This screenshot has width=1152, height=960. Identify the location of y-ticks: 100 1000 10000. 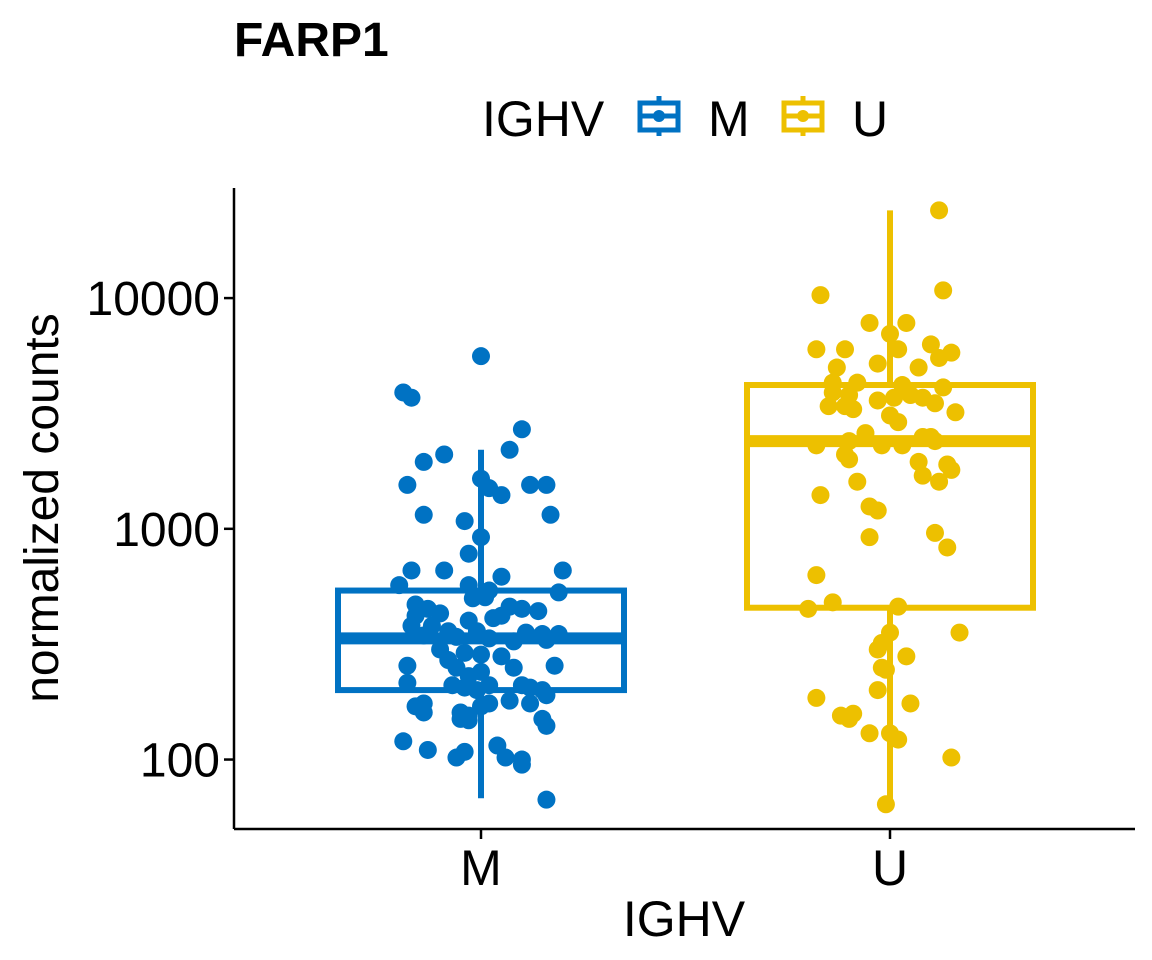
(160, 530).